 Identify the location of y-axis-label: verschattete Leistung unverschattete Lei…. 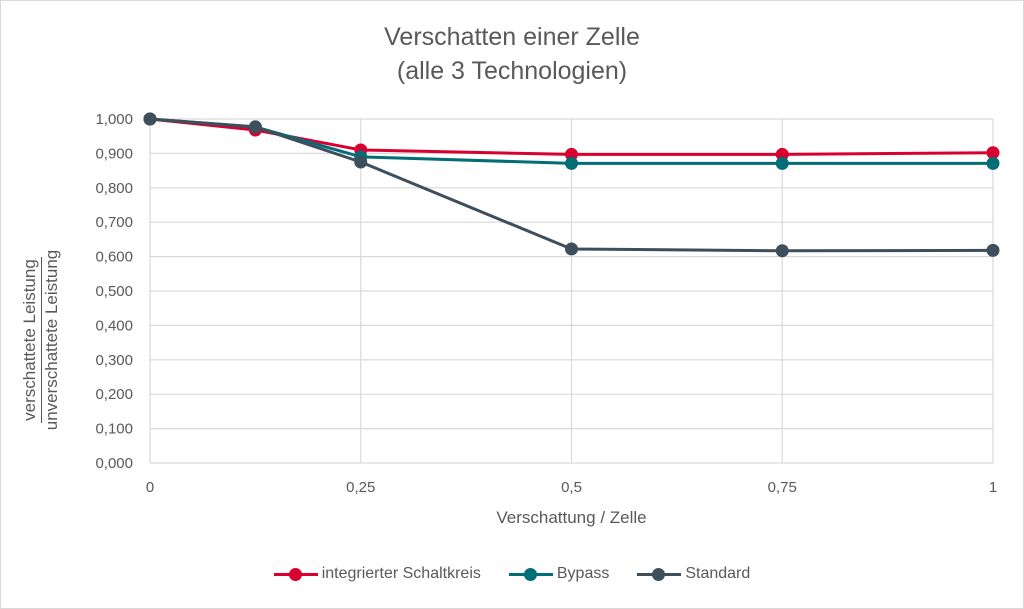
(41, 340).